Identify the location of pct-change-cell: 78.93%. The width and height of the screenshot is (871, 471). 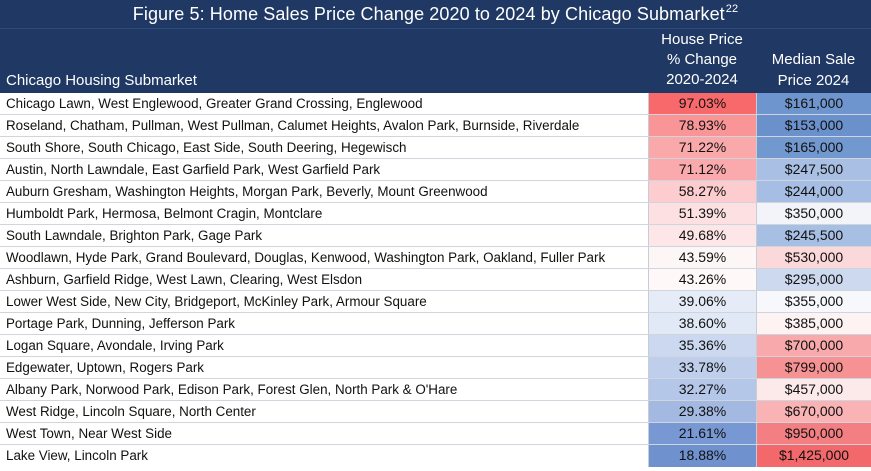
(702, 125).